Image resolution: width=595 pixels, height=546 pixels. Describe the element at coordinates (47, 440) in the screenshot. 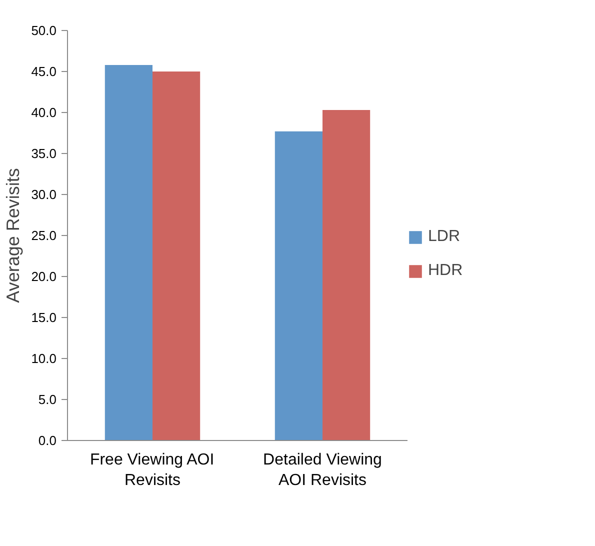

I see `y-tick-label: 0.0` at that location.